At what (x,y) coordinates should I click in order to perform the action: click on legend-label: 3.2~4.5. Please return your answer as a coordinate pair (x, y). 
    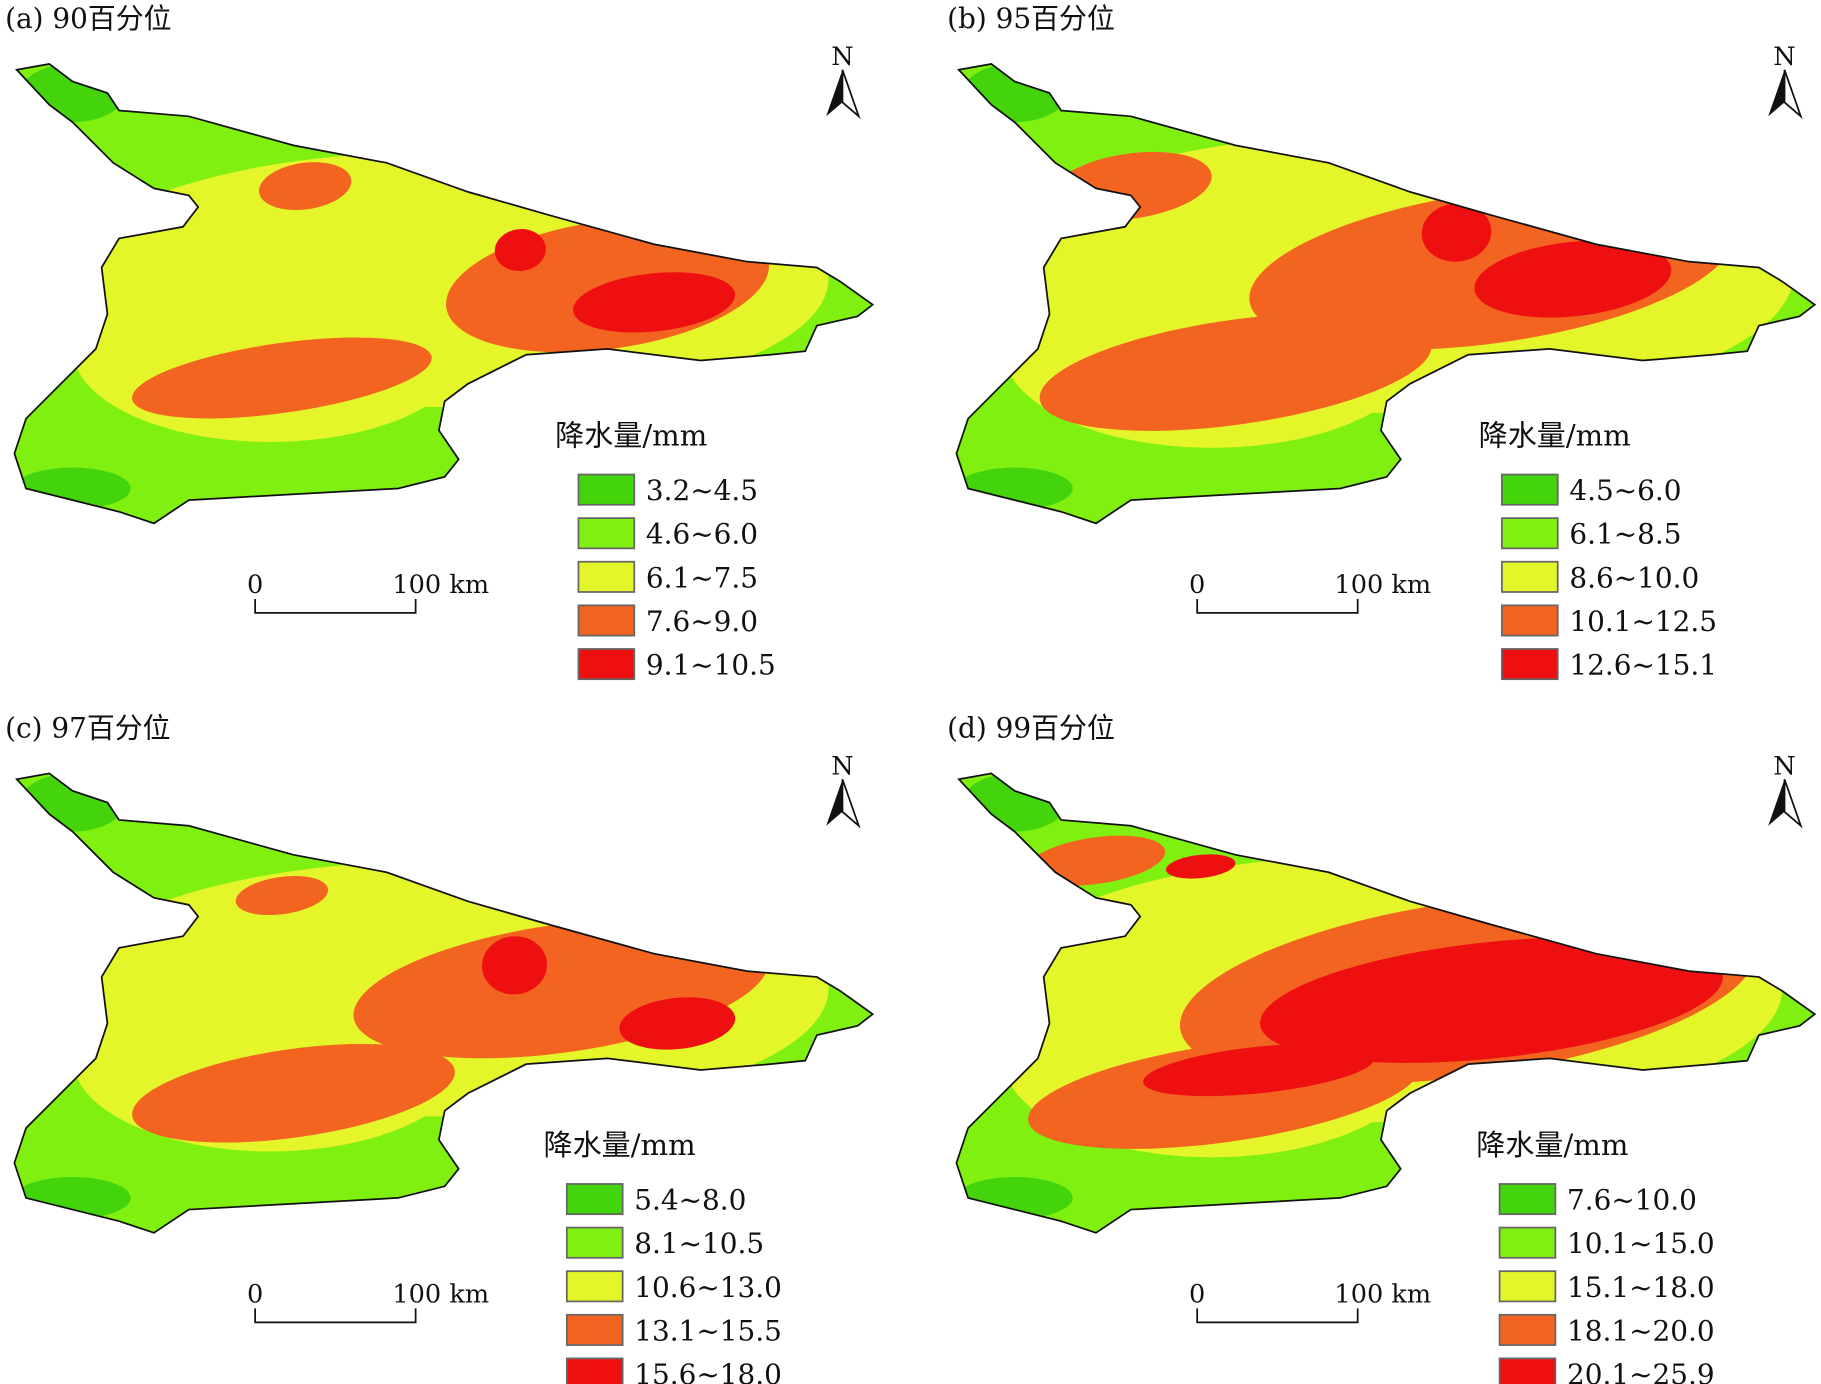
    Looking at the image, I should click on (702, 490).